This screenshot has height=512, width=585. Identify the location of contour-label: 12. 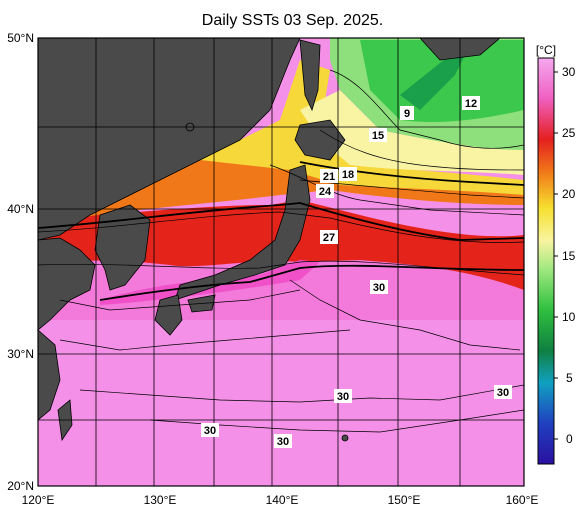
(471, 104).